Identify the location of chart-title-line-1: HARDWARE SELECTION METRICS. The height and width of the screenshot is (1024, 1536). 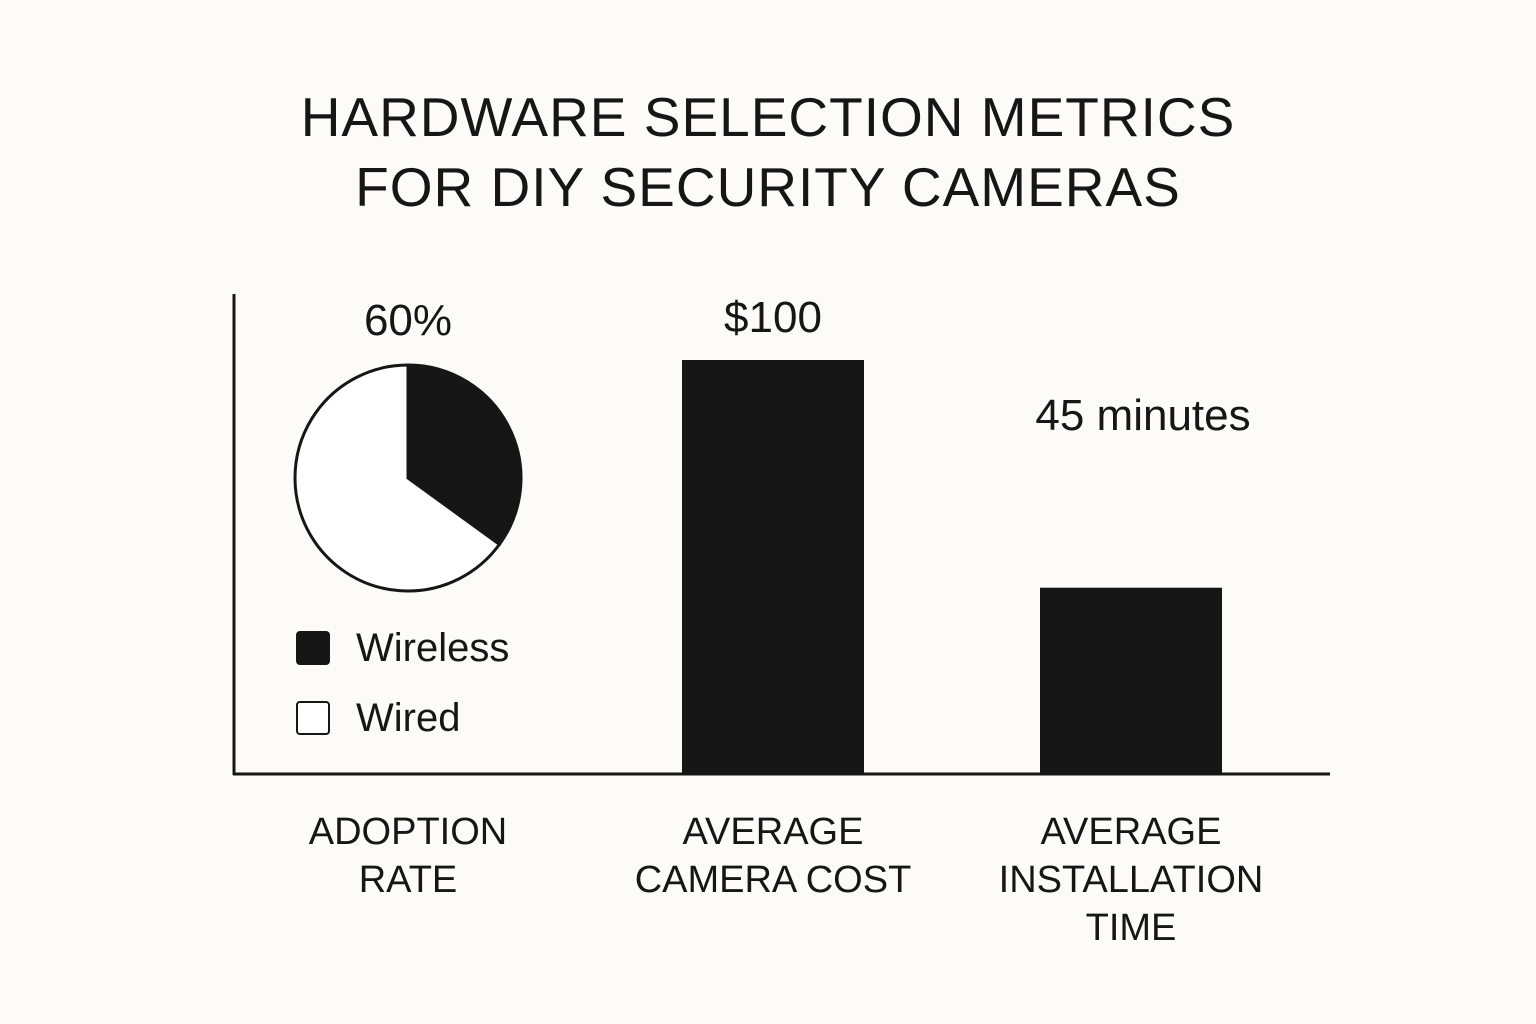
(768, 117).